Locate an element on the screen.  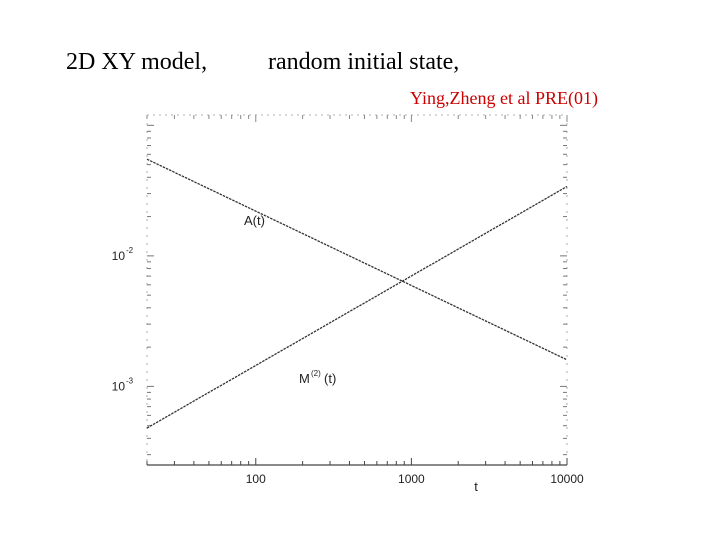
x-tick-label: 100 is located at coordinates (256, 479).